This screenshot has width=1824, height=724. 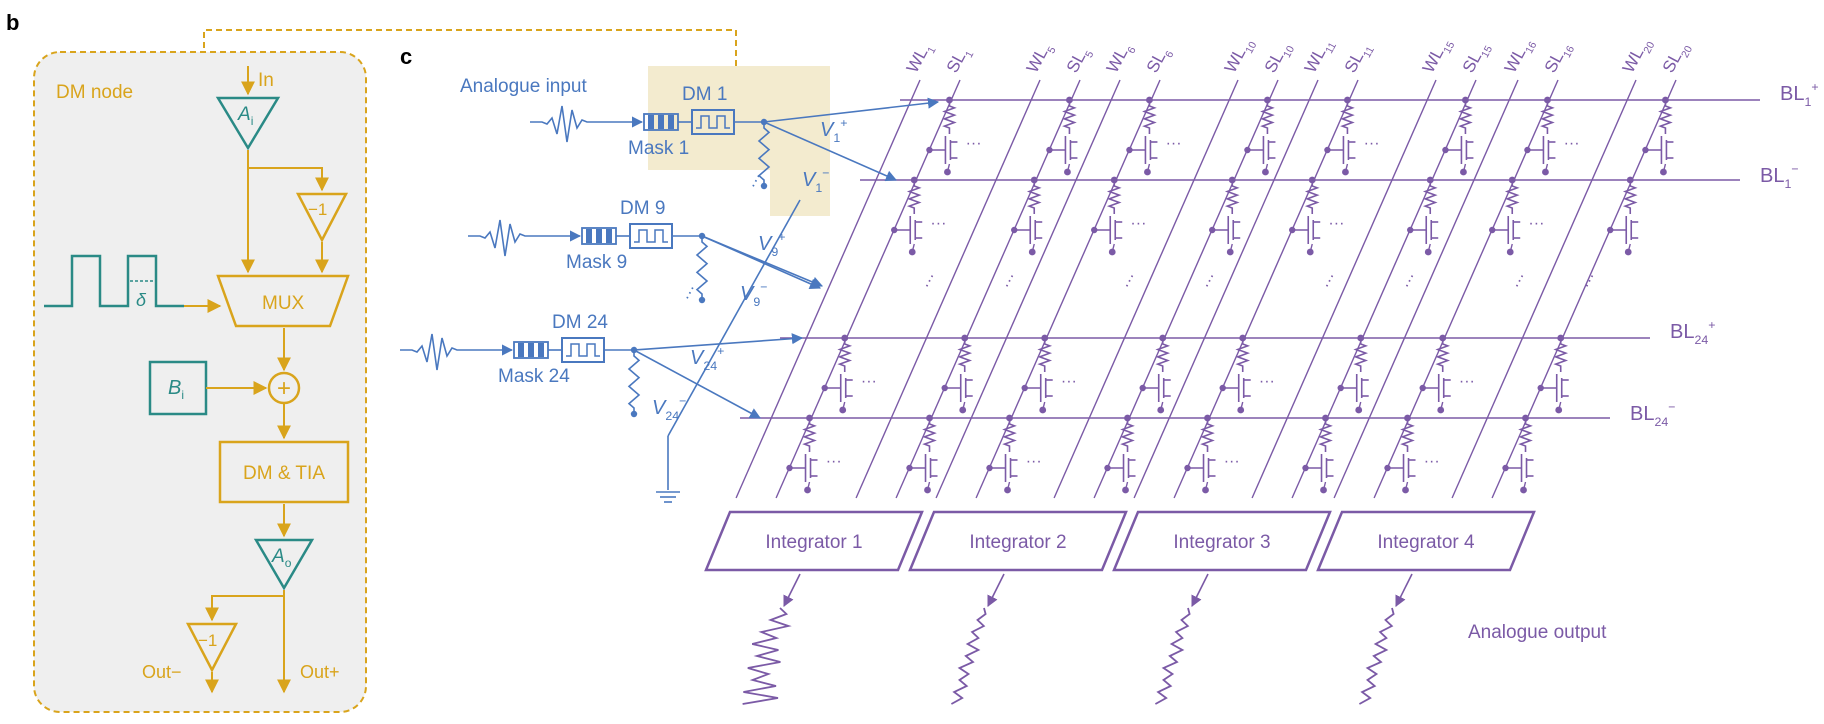 I want to click on integrator-label: Integrator 4, so click(x=1426, y=542).